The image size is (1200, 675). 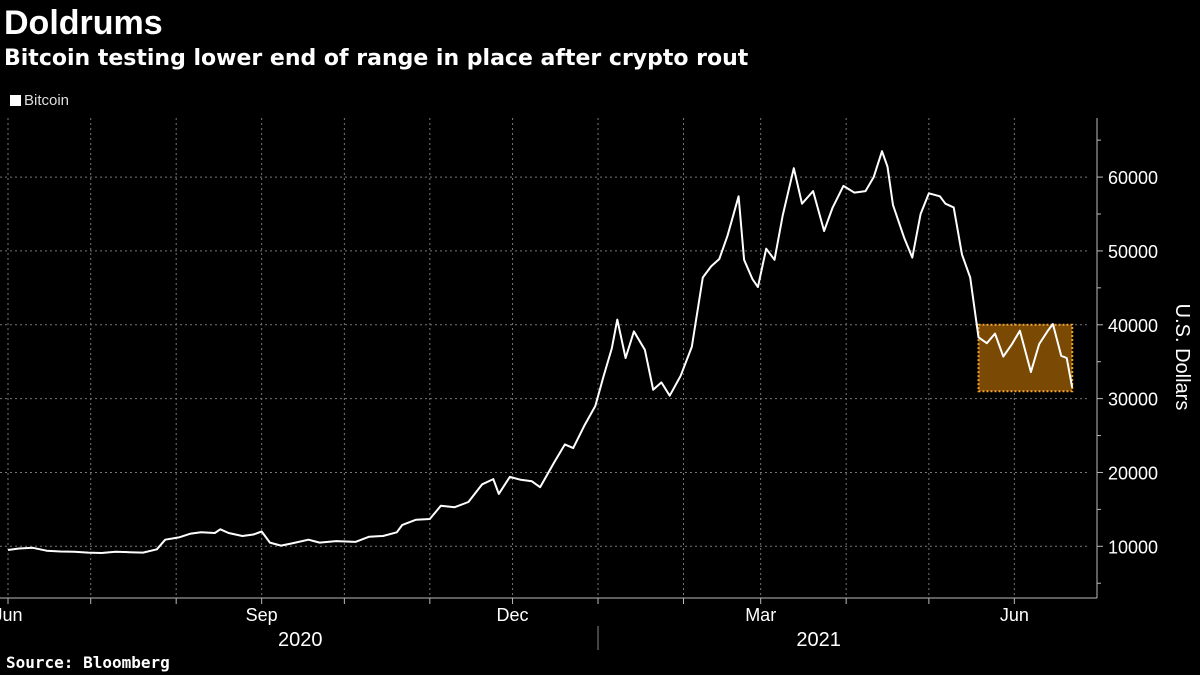 What do you see at coordinates (1133, 326) in the screenshot?
I see `y-tick-label-40000: 40000` at bounding box center [1133, 326].